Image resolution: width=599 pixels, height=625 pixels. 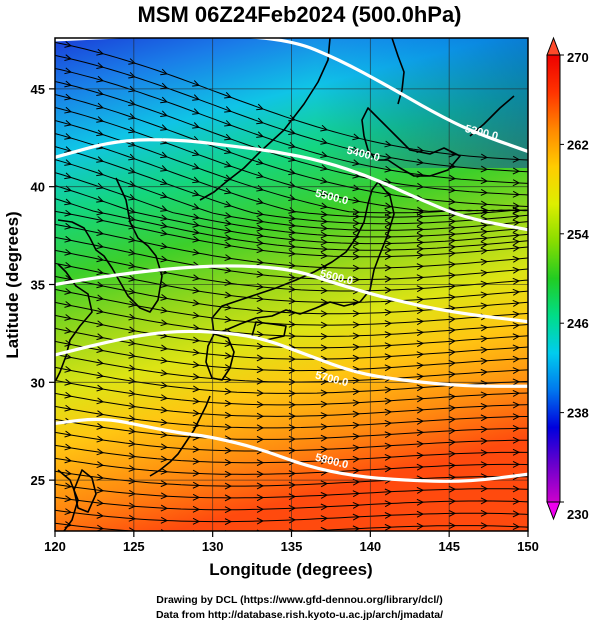 What do you see at coordinates (12, 284) in the screenshot?
I see `y-axis-label: Latitude (degrees)` at bounding box center [12, 284].